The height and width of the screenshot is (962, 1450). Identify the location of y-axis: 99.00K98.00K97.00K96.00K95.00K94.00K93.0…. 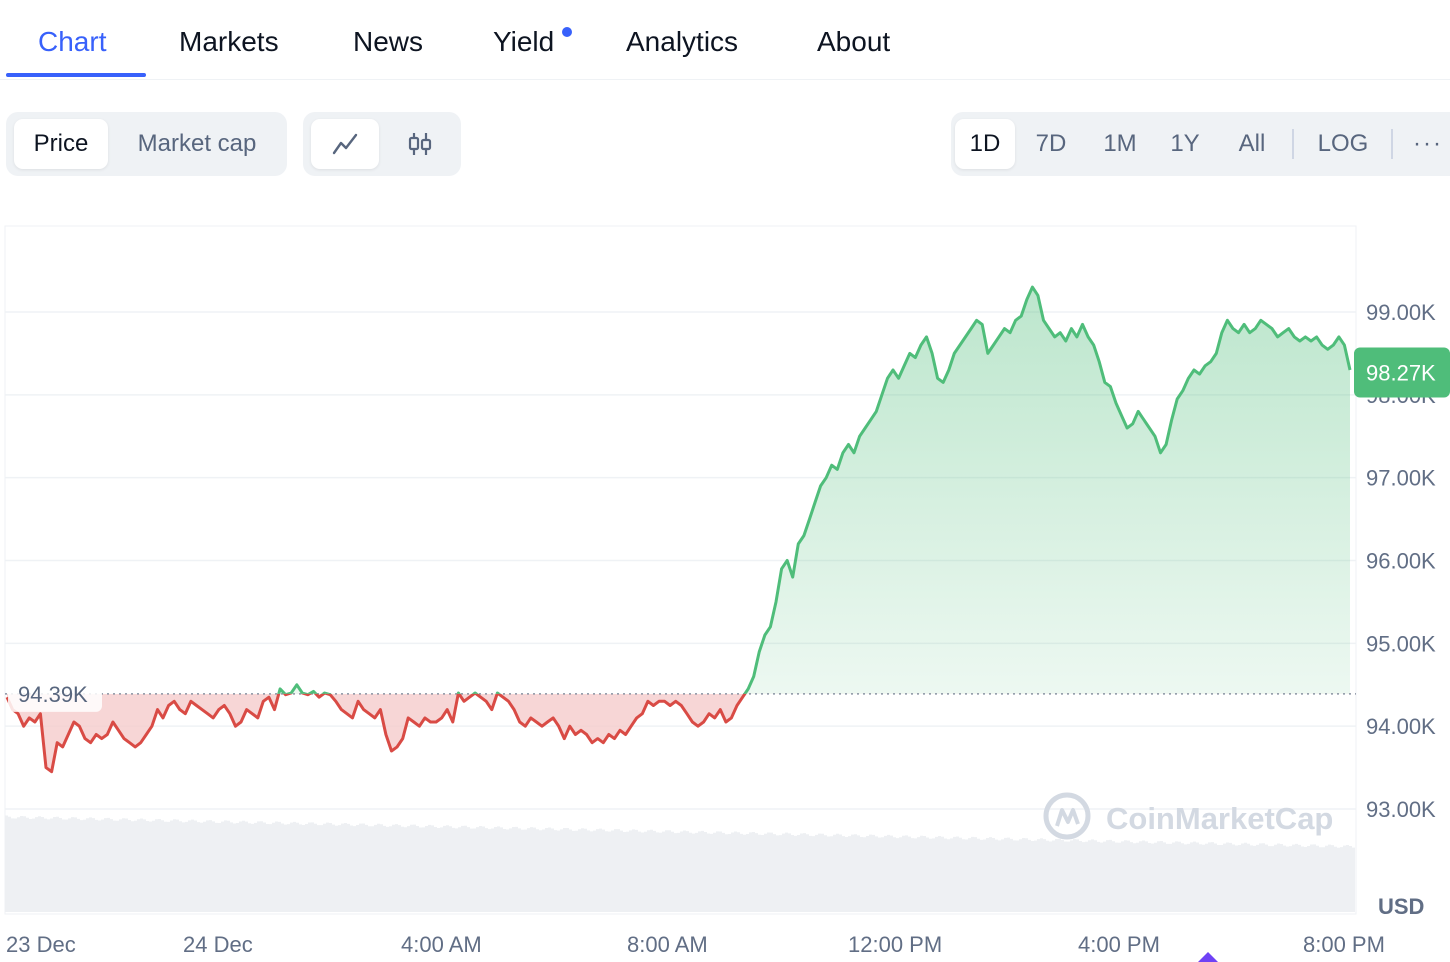
(1401, 561).